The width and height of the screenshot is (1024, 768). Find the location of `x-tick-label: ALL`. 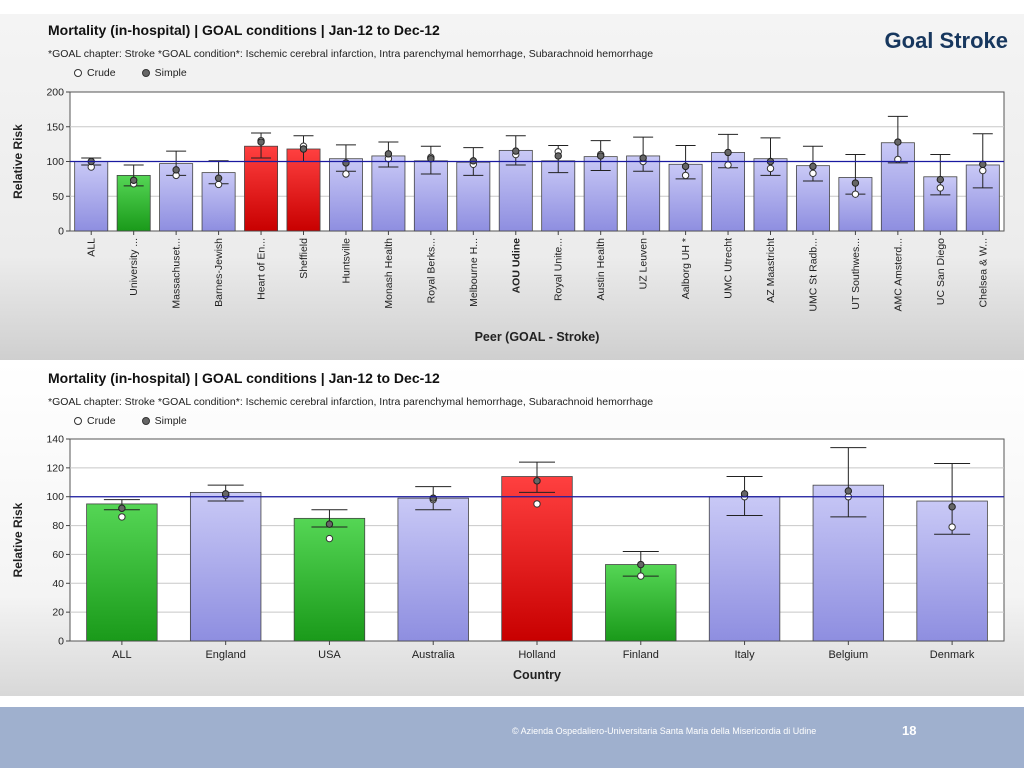

x-tick-label: ALL is located at coordinates (92, 247).